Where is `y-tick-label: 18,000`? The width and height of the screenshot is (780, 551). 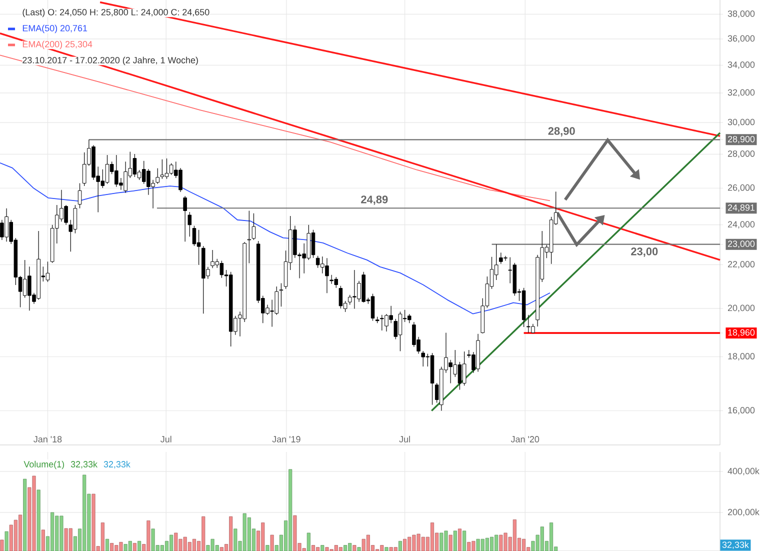 y-tick-label: 18,000 is located at coordinates (741, 356).